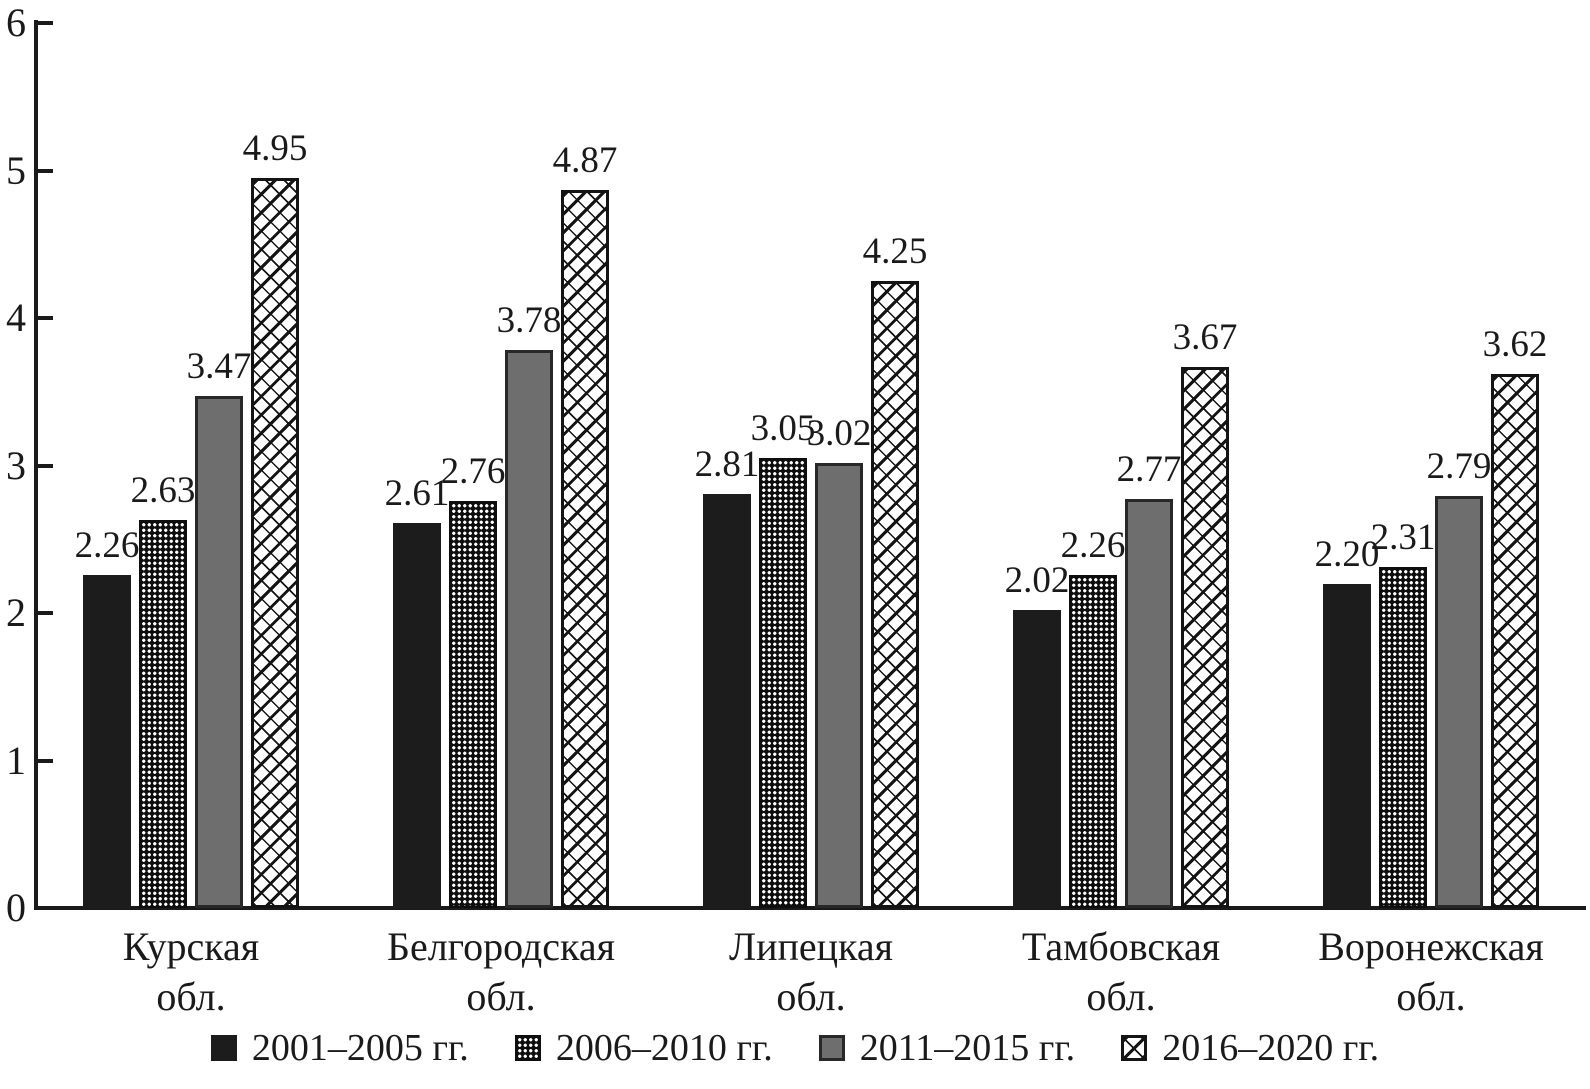  Describe the element at coordinates (16, 317) in the screenshot. I see `y-tick-label: 4` at that location.